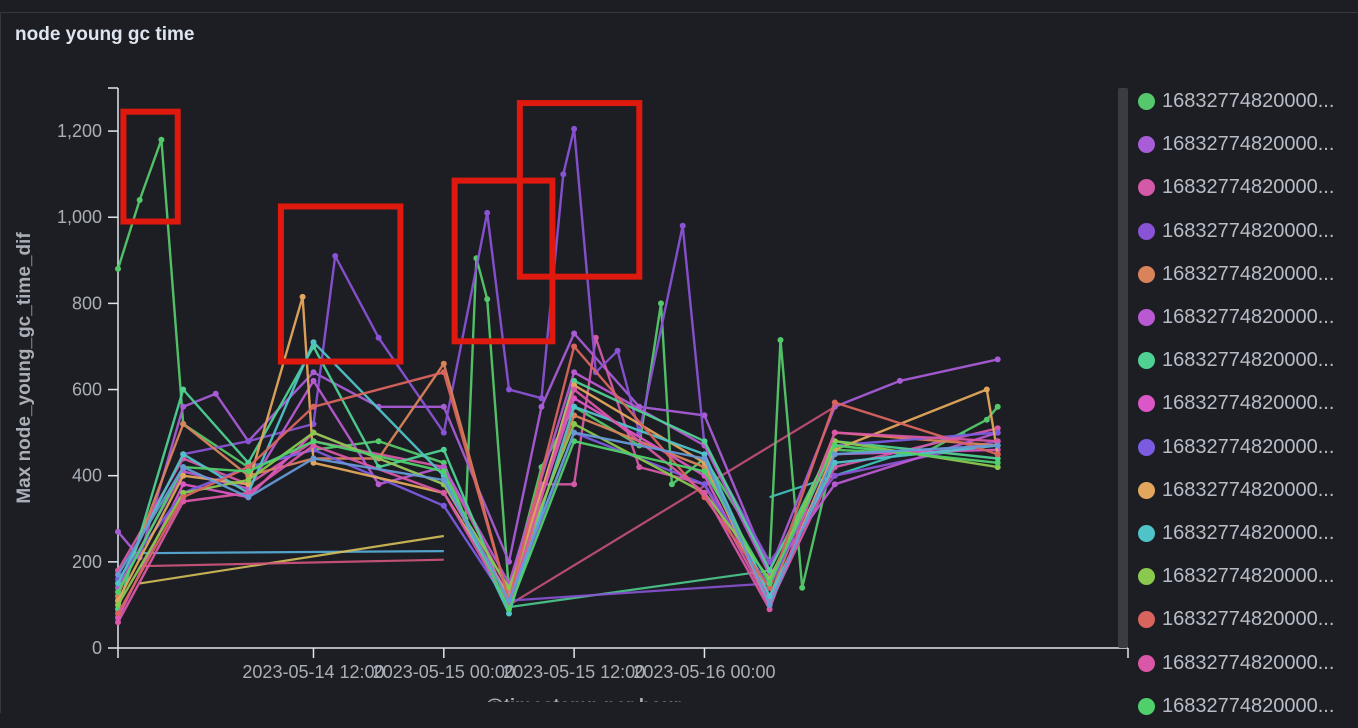  I want to click on legend-scrollbar, so click(1123, 368).